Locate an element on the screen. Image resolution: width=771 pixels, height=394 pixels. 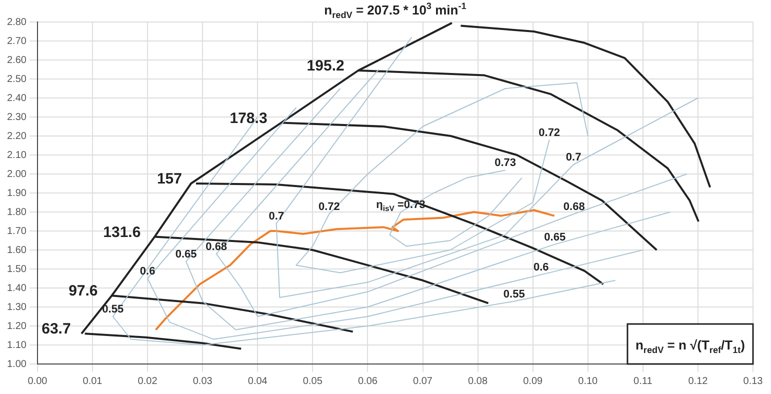
y-tick-label: 2.00 is located at coordinates (16, 174).